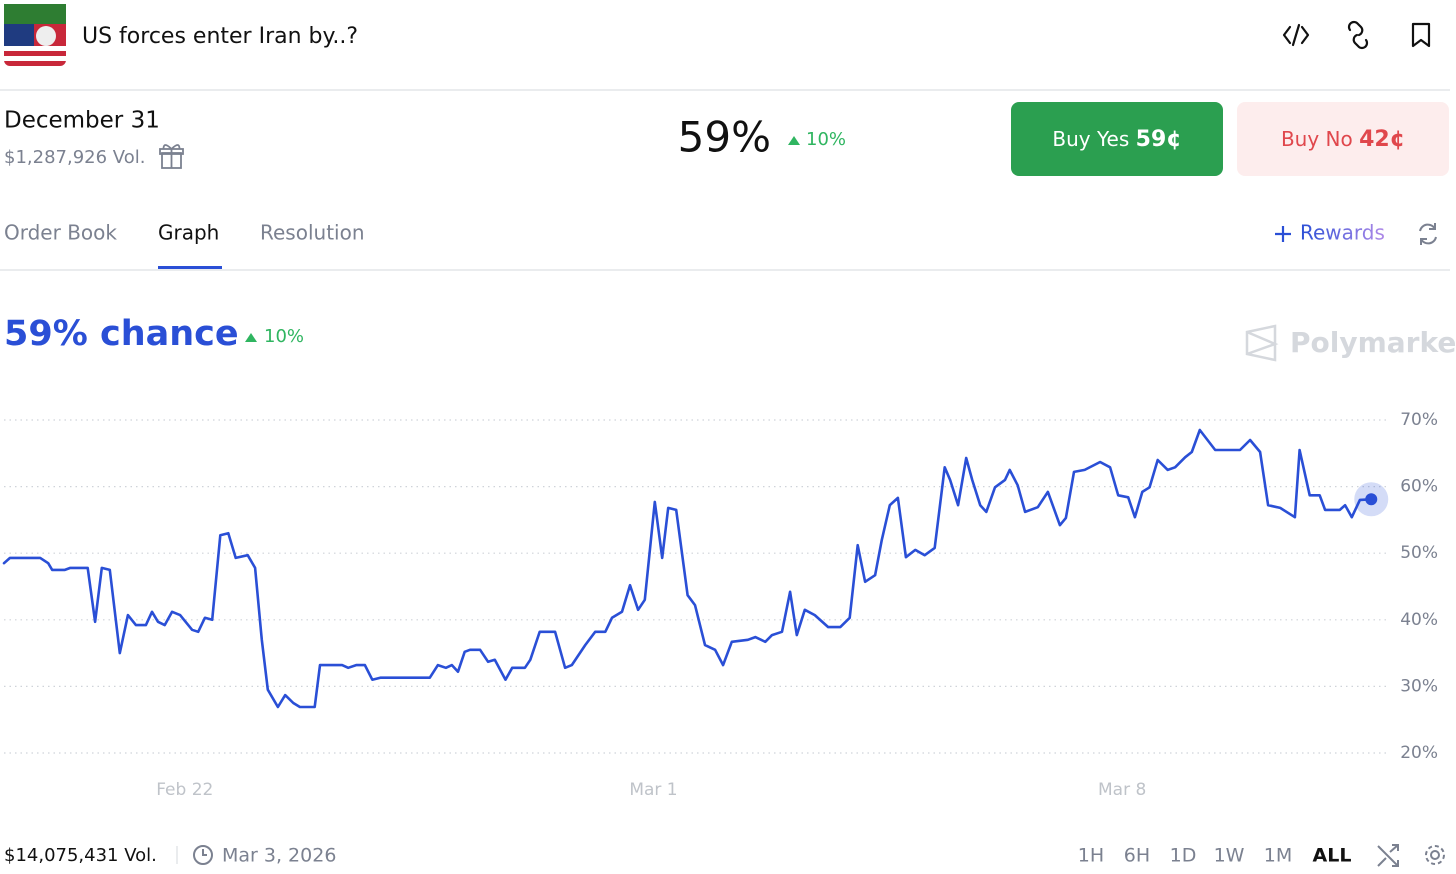 This screenshot has width=1456, height=874. What do you see at coordinates (1262, 343) in the screenshot?
I see `brand-logo` at bounding box center [1262, 343].